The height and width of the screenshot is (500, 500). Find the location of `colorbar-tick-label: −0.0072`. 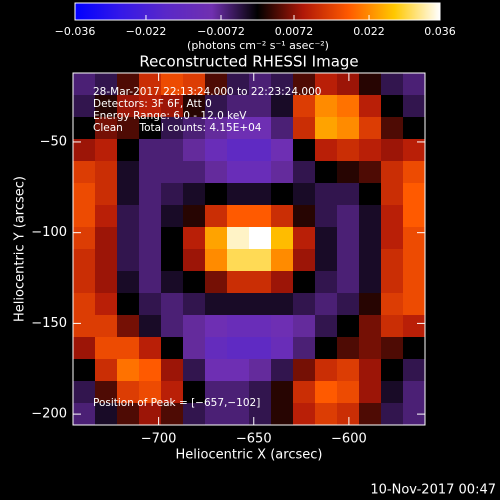

colorbar-tick-label: −0.0072 is located at coordinates (221, 31).